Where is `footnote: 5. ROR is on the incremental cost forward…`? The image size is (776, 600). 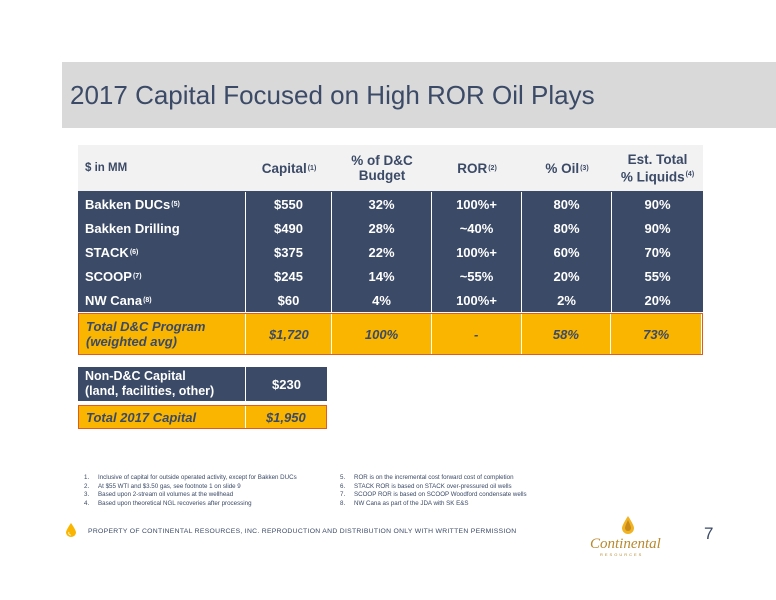
footnote: 5. ROR is on the incremental cost forward… is located at coordinates (427, 477).